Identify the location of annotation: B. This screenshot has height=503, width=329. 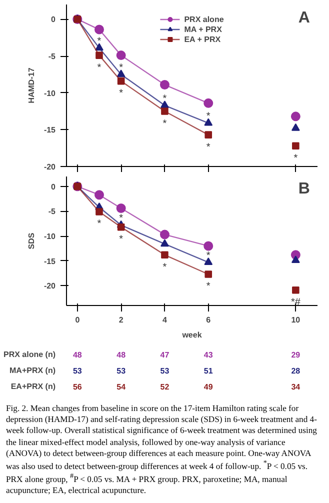
(304, 189).